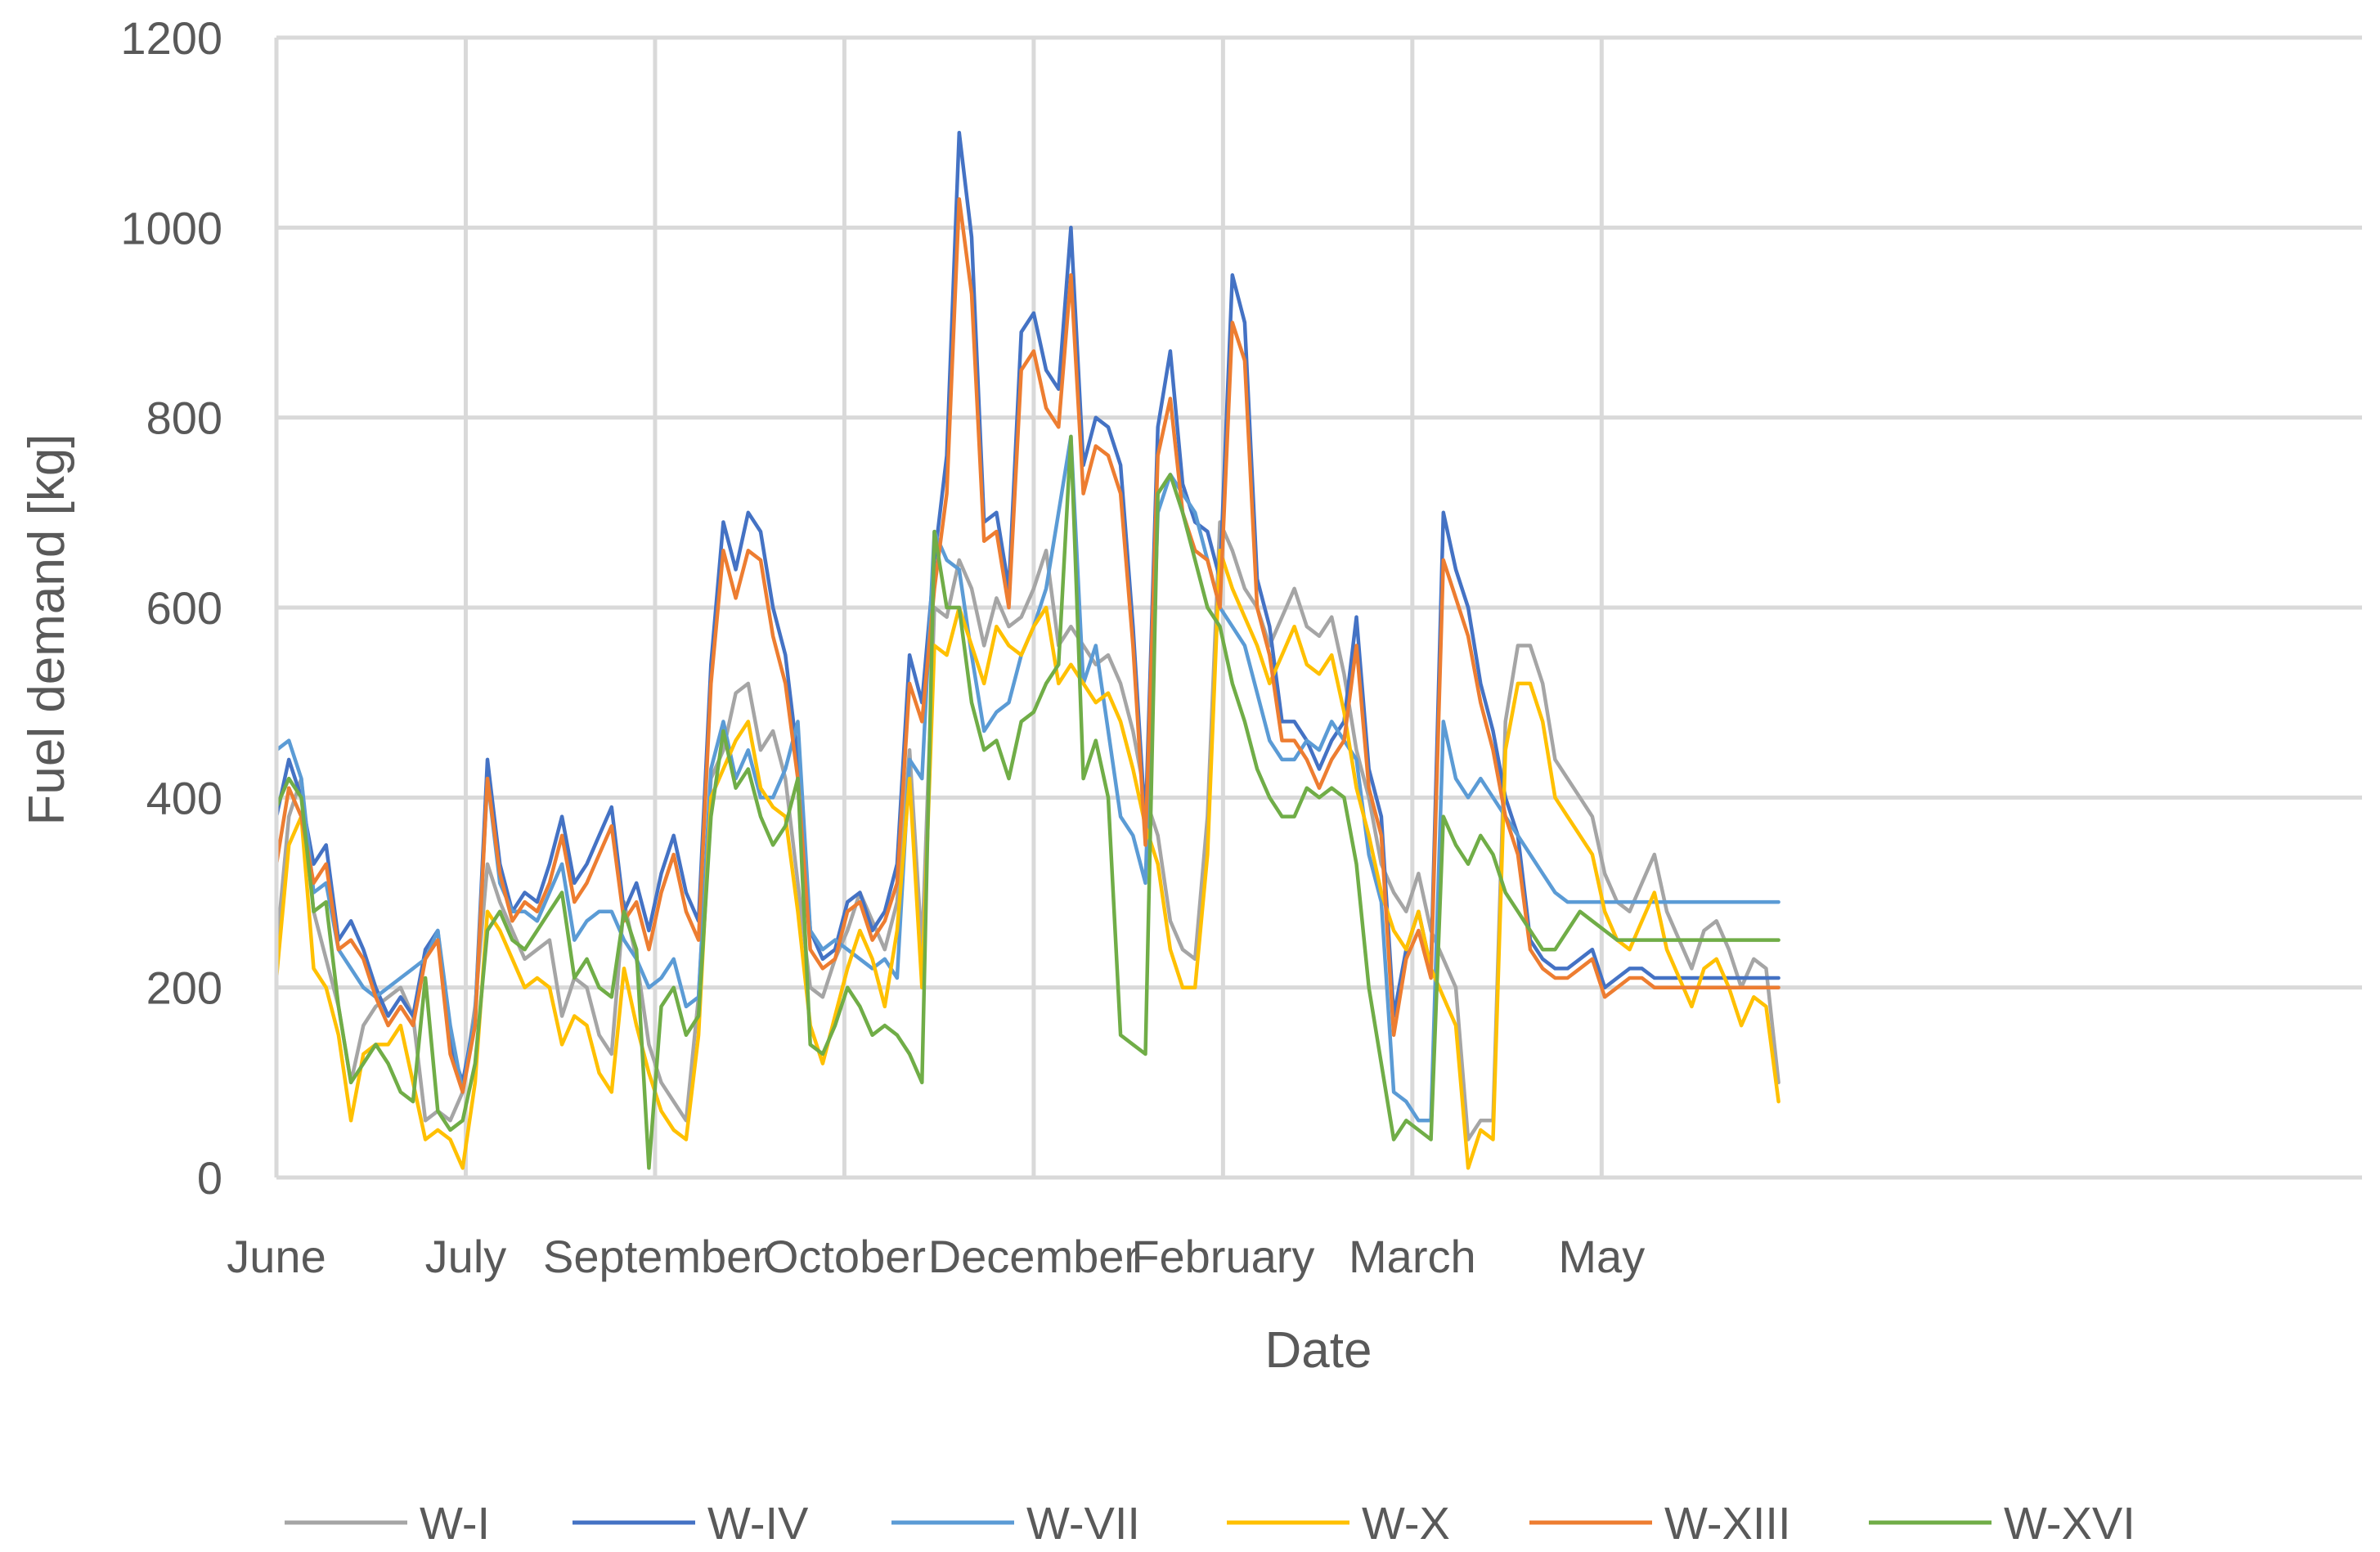 Image resolution: width=2380 pixels, height=1552 pixels. Describe the element at coordinates (455, 1523) in the screenshot. I see `legend-label: W-I` at that location.